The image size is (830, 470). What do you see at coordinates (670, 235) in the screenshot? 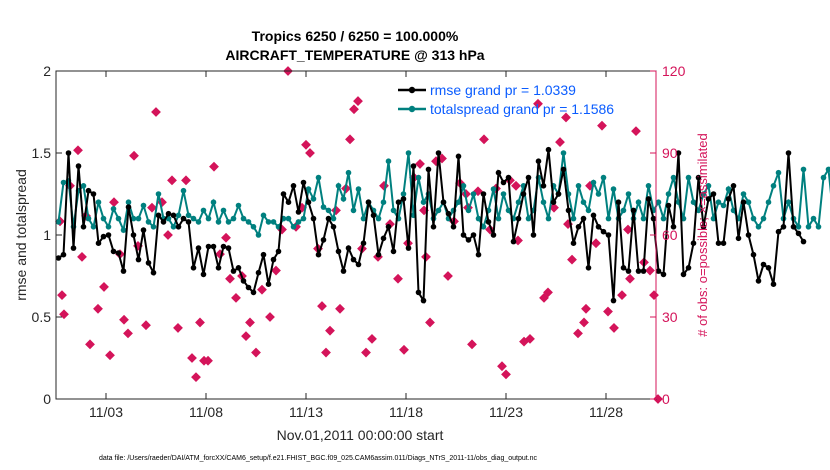
I see `y-right-tick-label: 60` at bounding box center [670, 235].